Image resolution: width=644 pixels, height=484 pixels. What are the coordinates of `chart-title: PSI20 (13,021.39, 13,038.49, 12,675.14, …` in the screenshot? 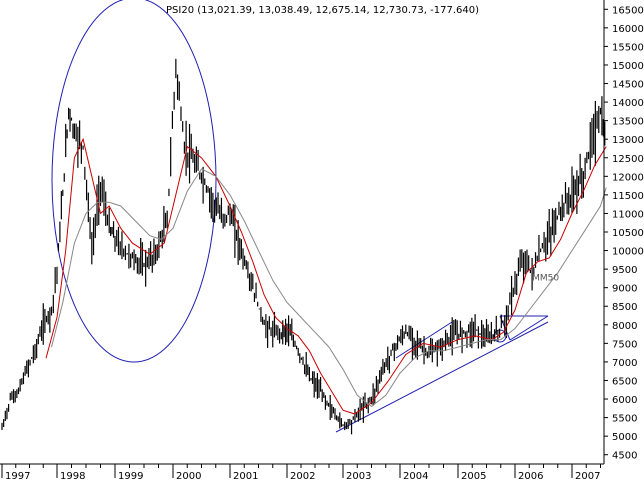 It's located at (322, 10).